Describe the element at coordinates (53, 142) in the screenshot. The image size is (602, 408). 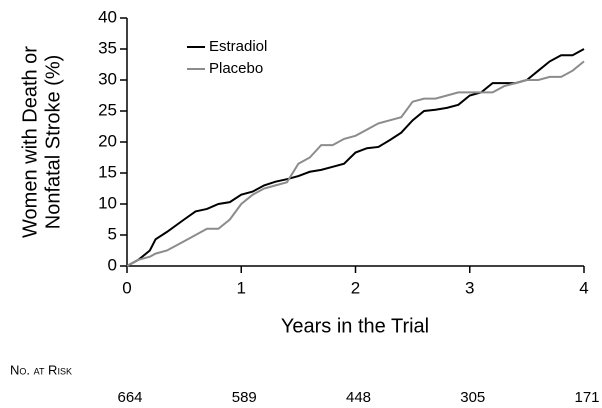
I see `y-axis-title-line: Nonfatal Stroke (%)` at that location.